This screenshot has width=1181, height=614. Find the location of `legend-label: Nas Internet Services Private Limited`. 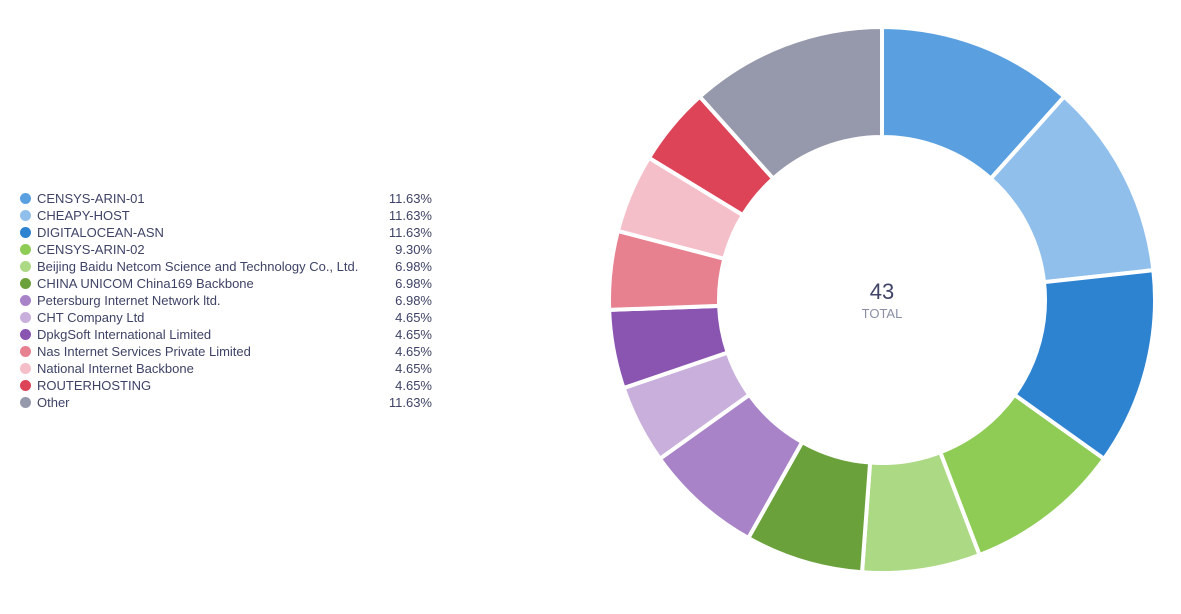

legend-label: Nas Internet Services Private Limited is located at coordinates (144, 351).